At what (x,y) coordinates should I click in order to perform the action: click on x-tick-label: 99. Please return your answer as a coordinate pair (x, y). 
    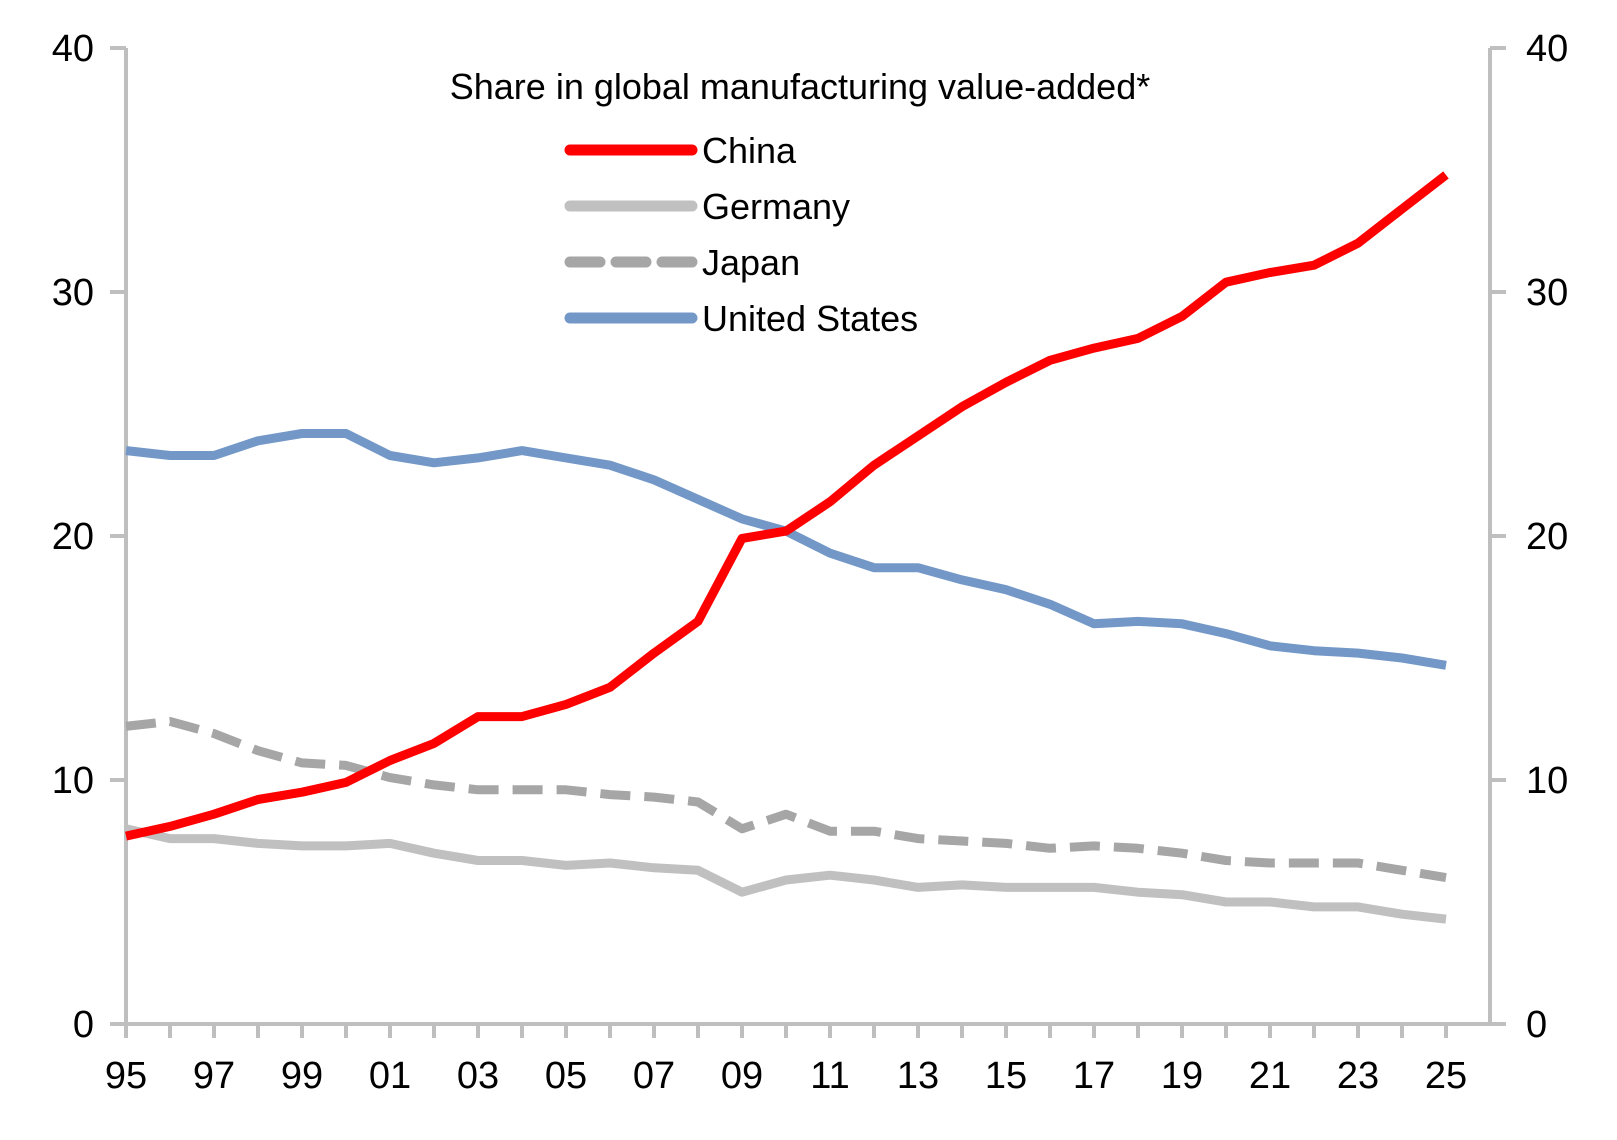
    Looking at the image, I should click on (302, 1076).